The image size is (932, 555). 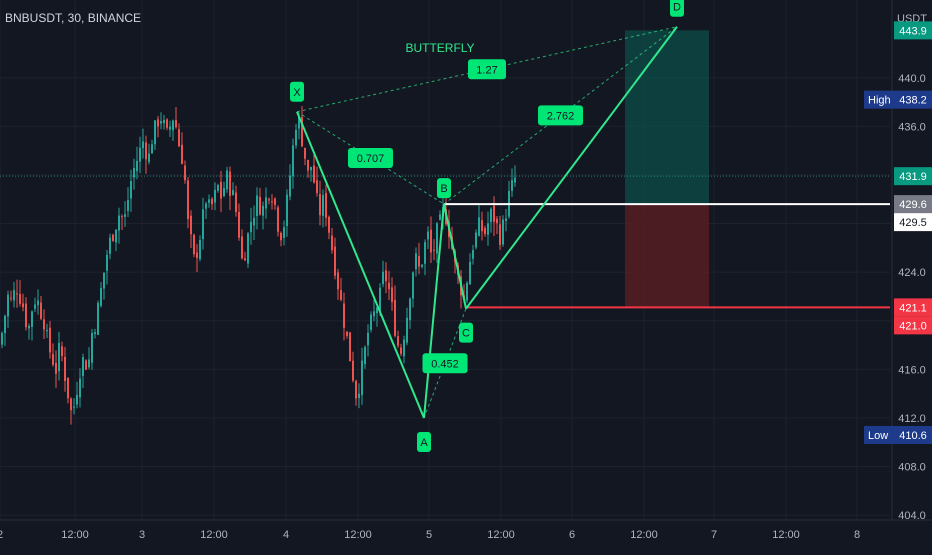 I want to click on time-tick: 5, so click(x=429, y=535).